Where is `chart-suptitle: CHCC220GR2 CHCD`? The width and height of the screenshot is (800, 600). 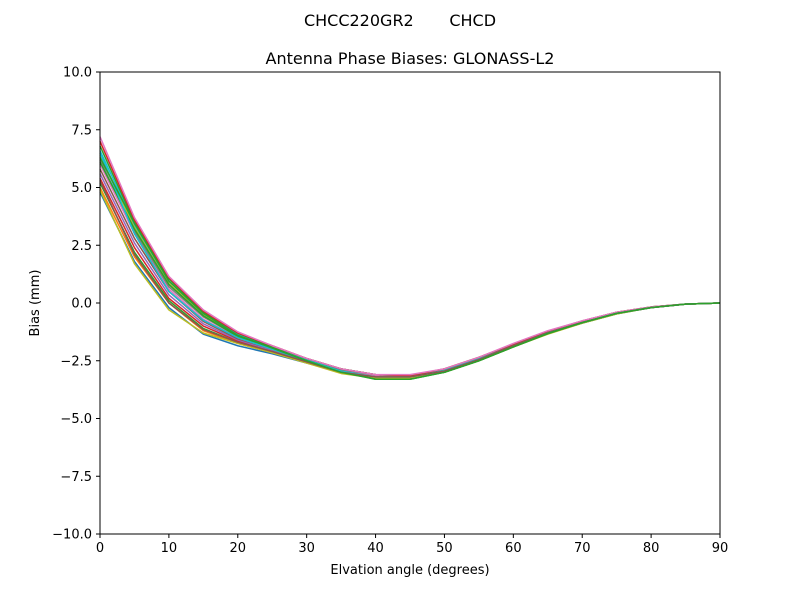
chart-suptitle: CHCC220GR2 CHCD is located at coordinates (400, 20).